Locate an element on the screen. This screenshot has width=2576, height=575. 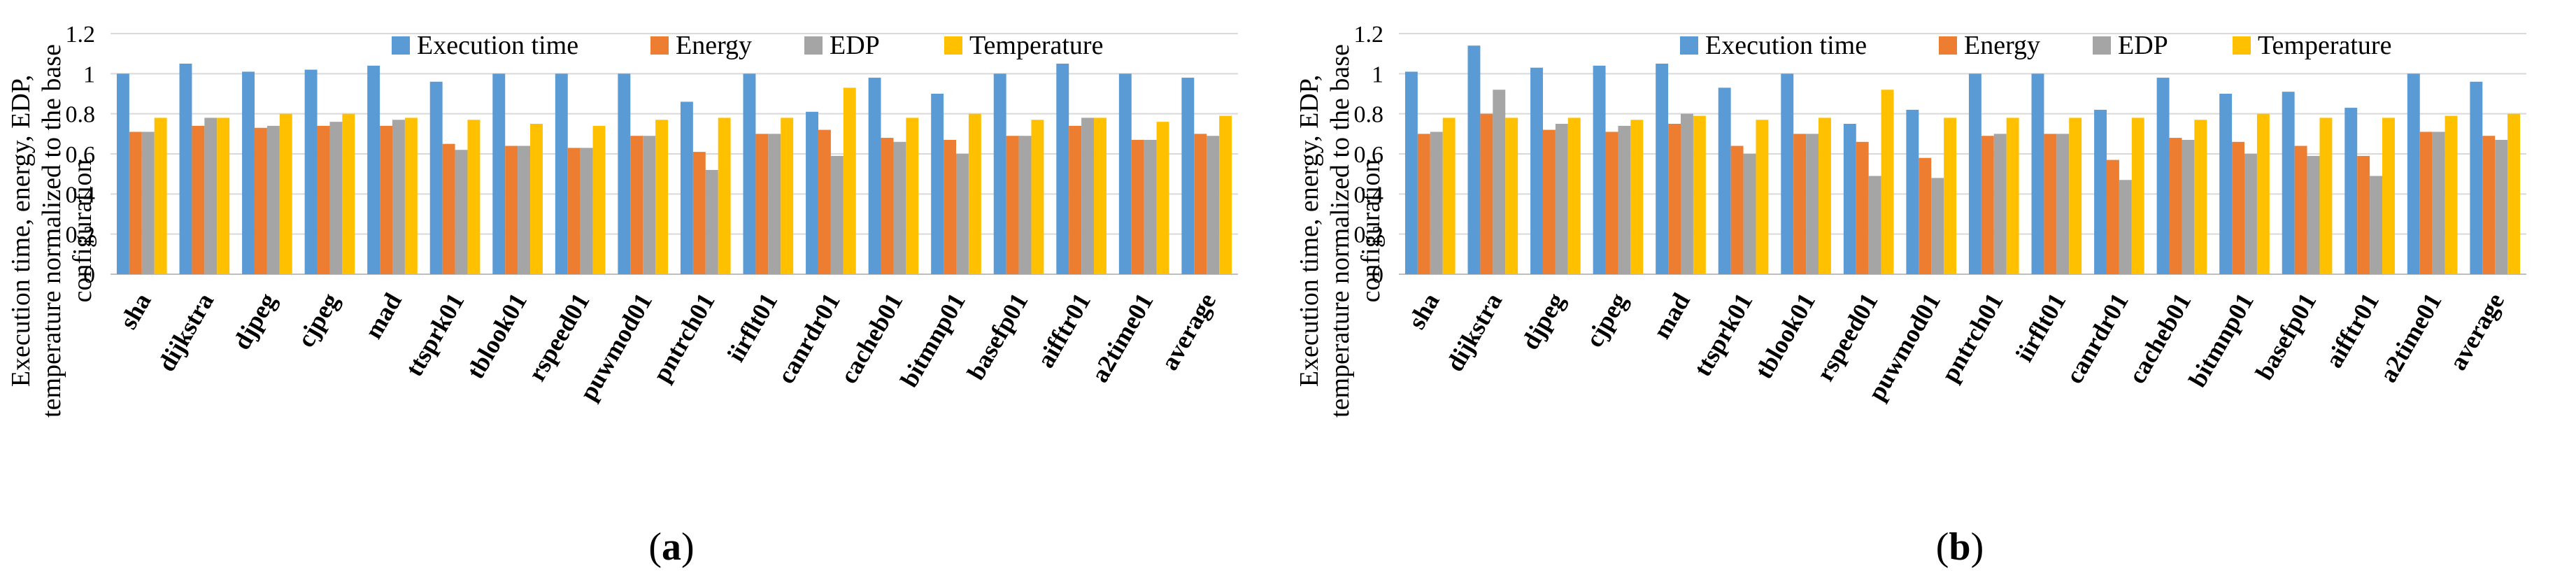
y-tick-label: 0 is located at coordinates (89, 275).